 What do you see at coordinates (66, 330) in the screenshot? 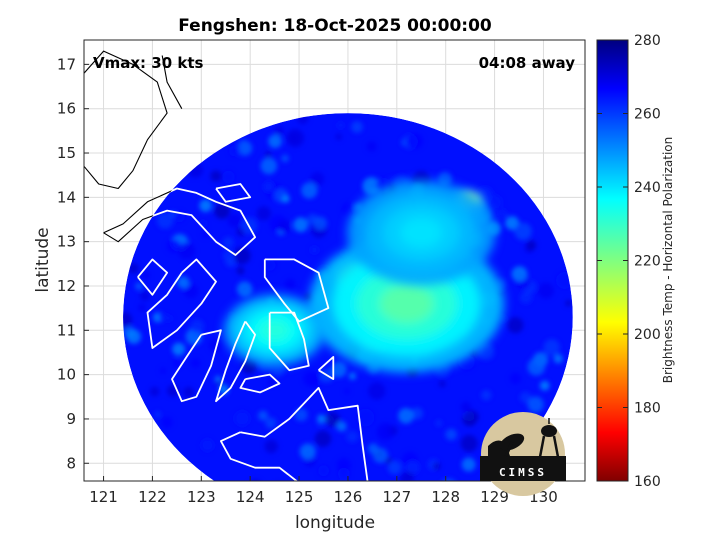
I see `y-tick-label: 11` at bounding box center [66, 330].